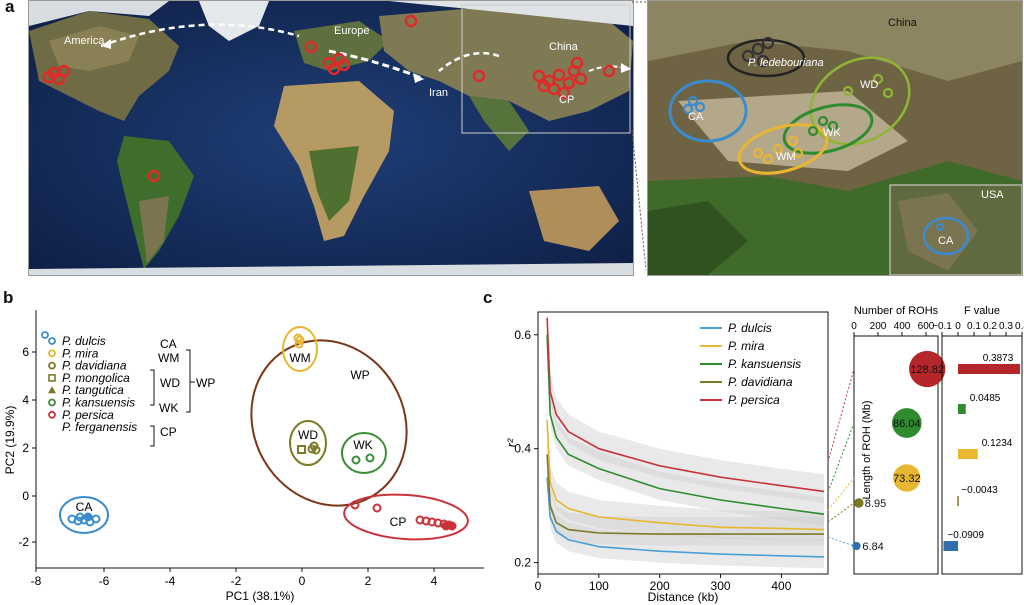  What do you see at coordinates (764, 364) in the screenshot?
I see `ld-legend-label: P. kansuensis` at bounding box center [764, 364].